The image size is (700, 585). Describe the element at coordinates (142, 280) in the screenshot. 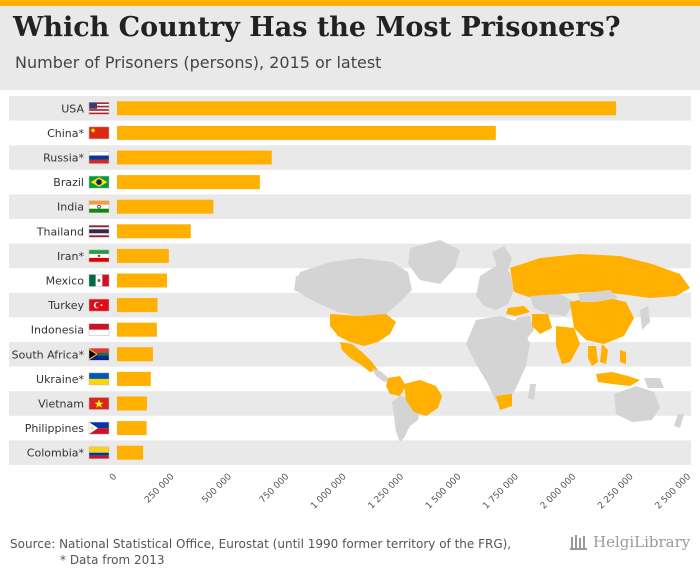

I see `bar-mexico` at that location.